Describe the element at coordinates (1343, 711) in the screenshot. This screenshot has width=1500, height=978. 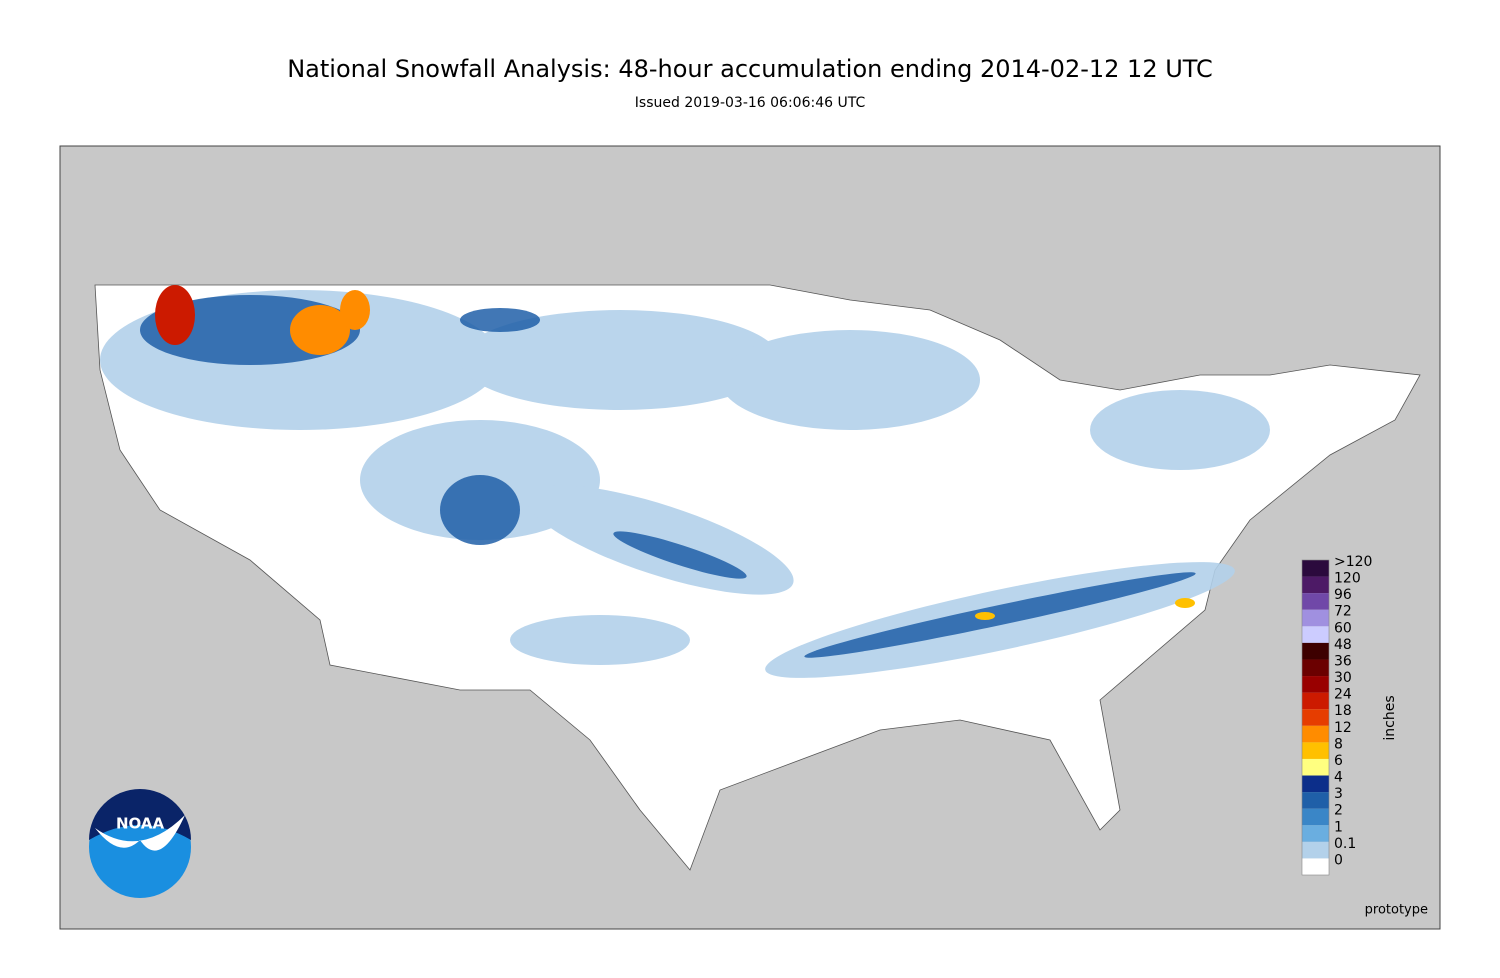
I see `colorbar-label: 18` at that location.